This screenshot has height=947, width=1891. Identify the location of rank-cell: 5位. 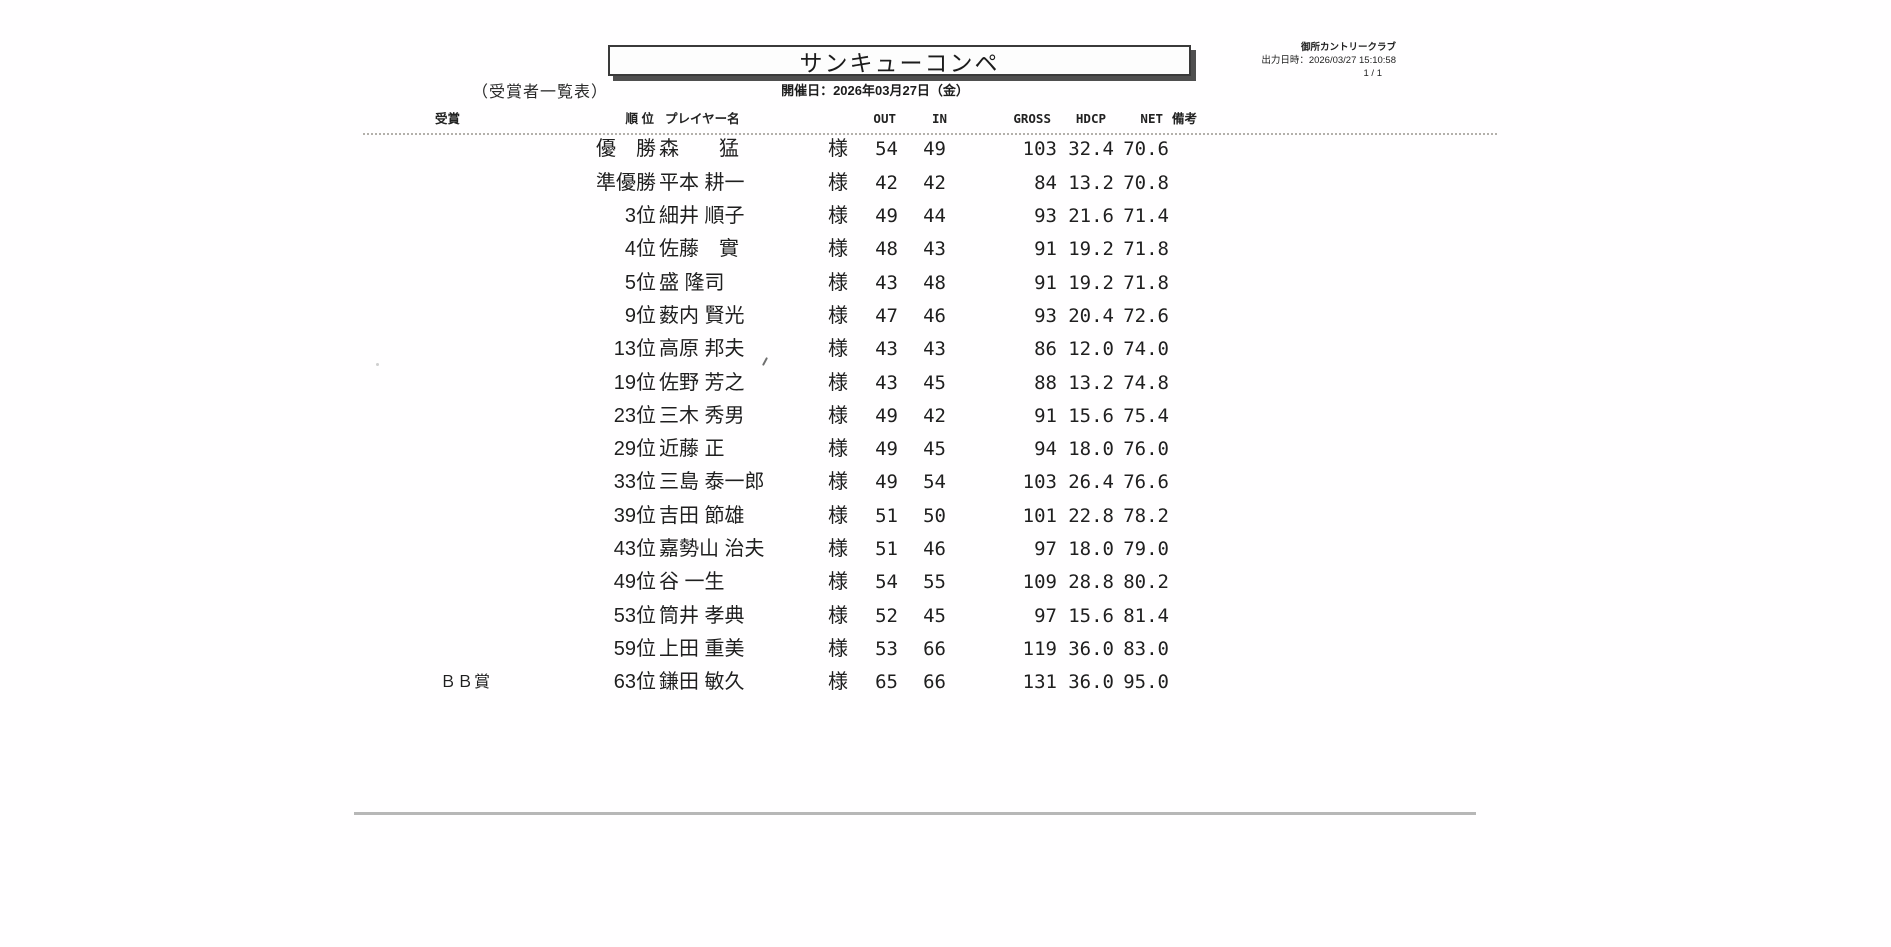
(640, 282).